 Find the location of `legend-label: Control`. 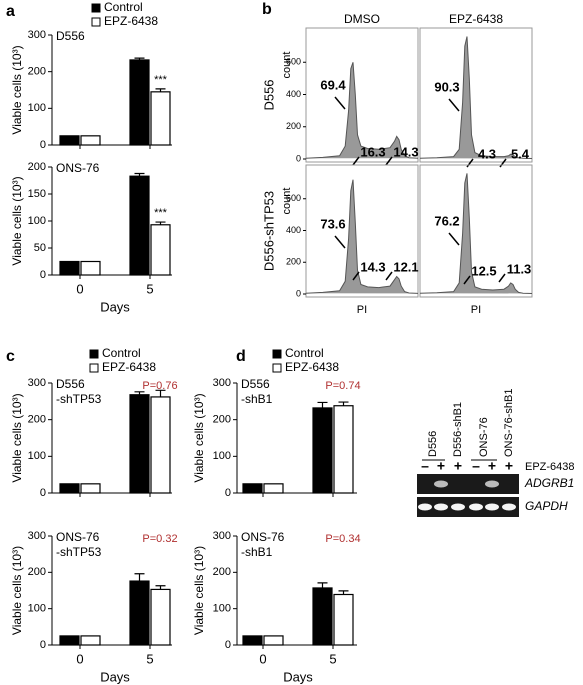

legend-label: Control is located at coordinates (121, 353).